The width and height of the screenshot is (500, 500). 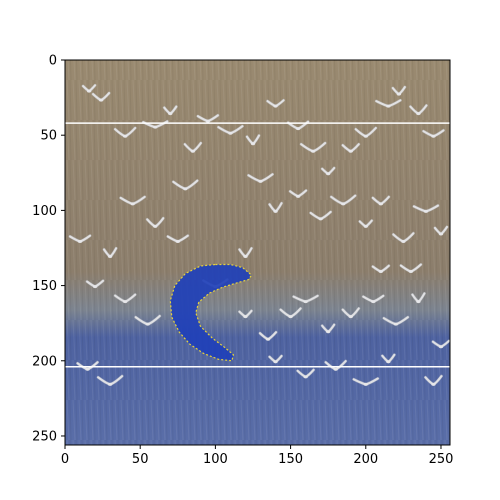 What do you see at coordinates (44, 286) in the screenshot?
I see `y-tick-label: 150` at bounding box center [44, 286].